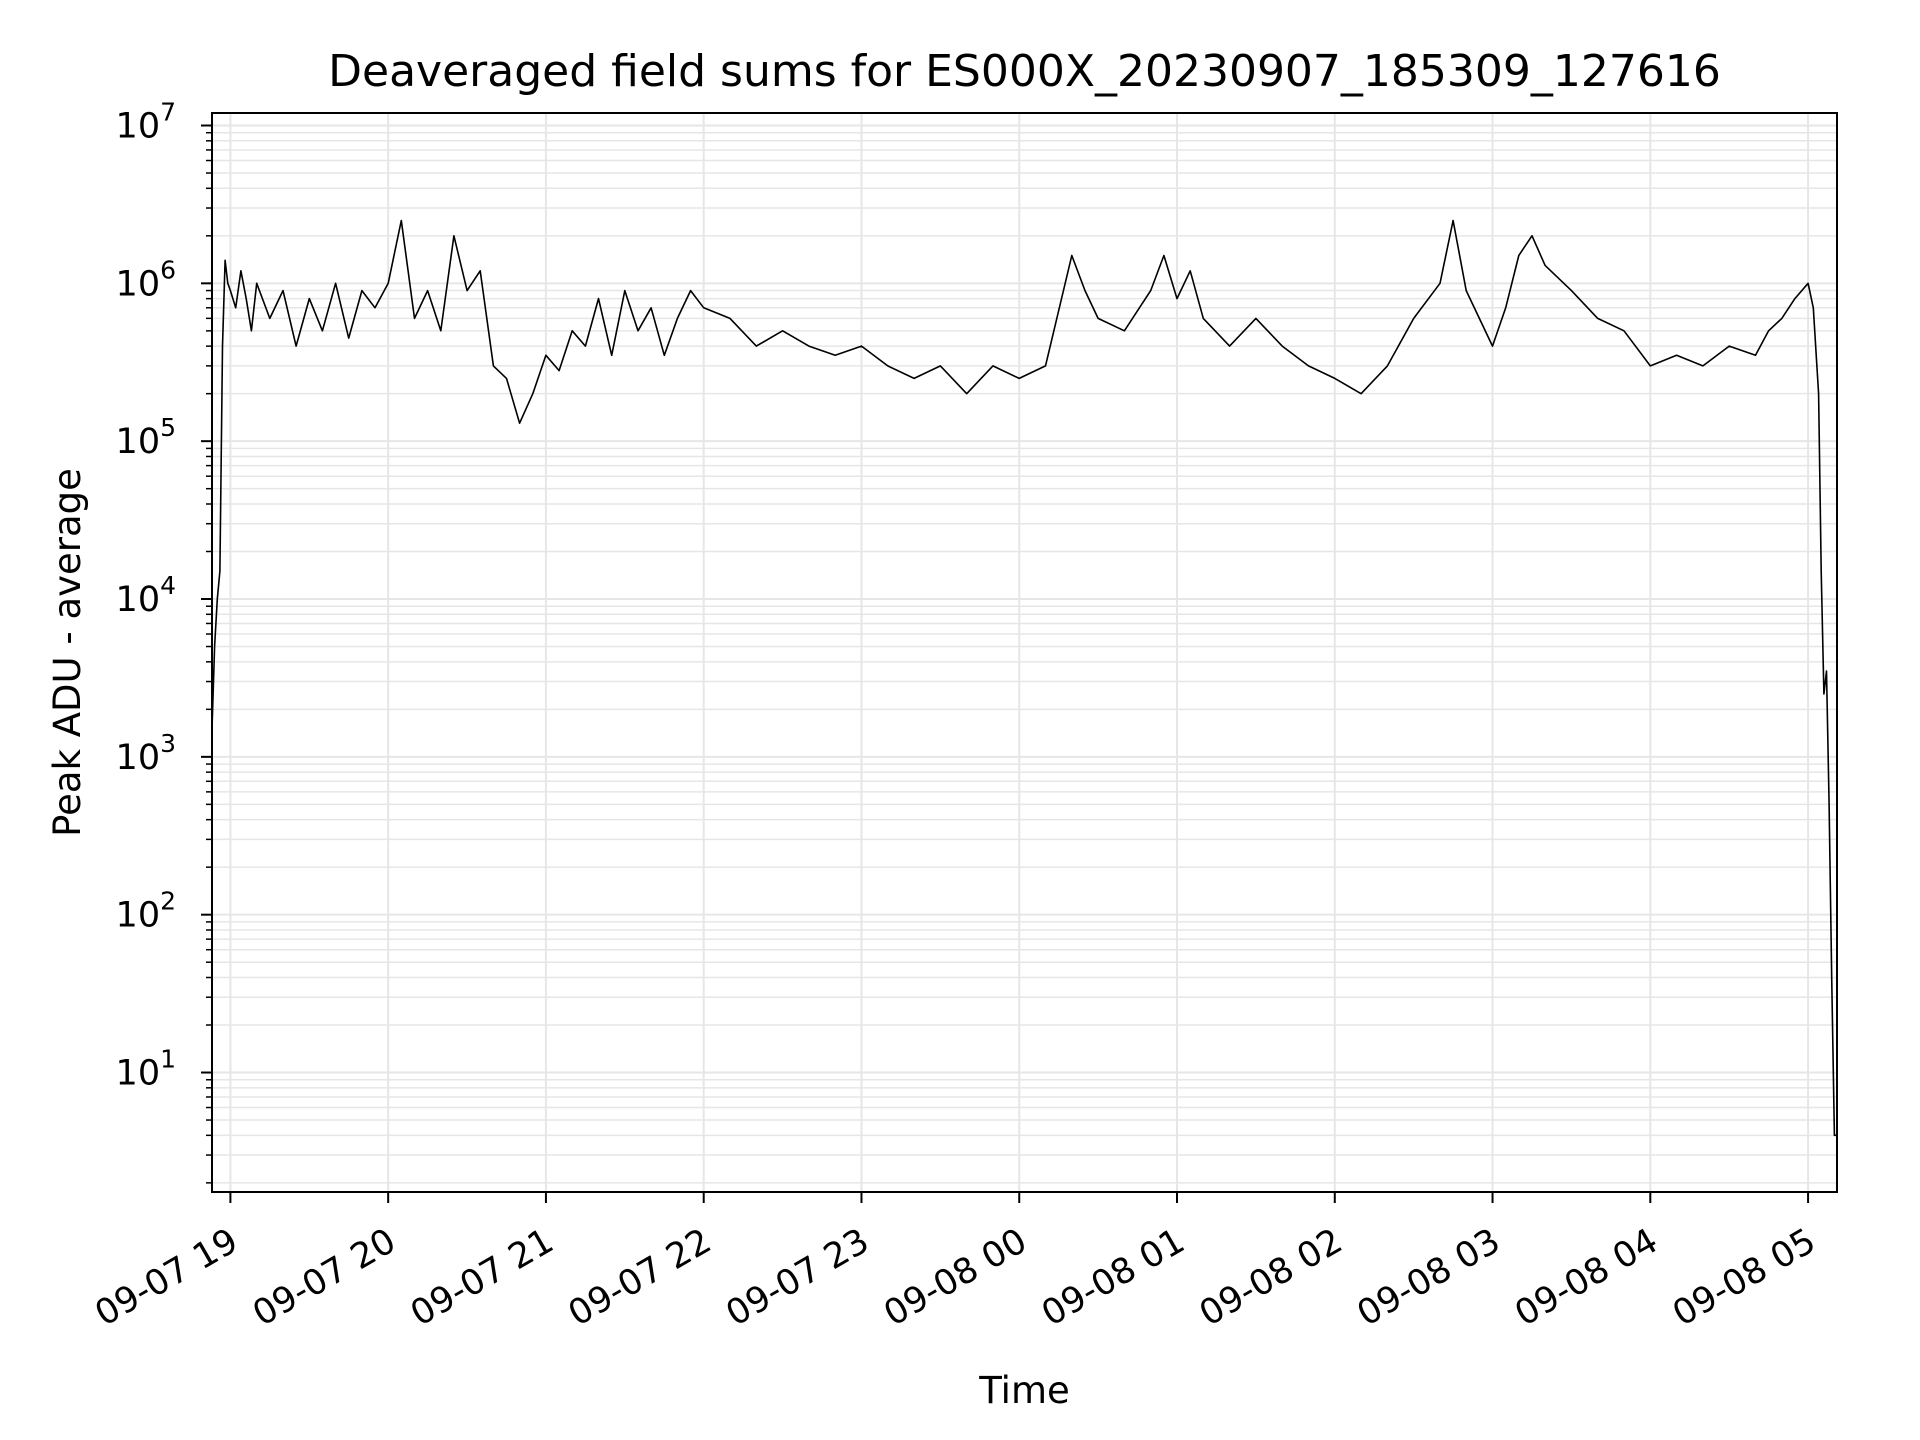 The width and height of the screenshot is (1920, 1440). Describe the element at coordinates (168, 1059) in the screenshot. I see `y-tick-exponent: 1` at that location.